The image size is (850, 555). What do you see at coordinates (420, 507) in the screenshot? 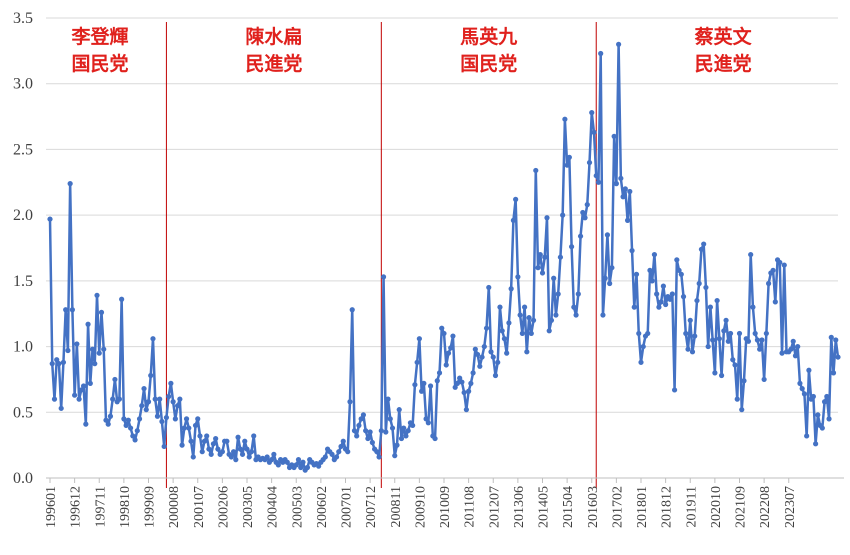
I see `x-tick-label: 200910` at bounding box center [420, 507].